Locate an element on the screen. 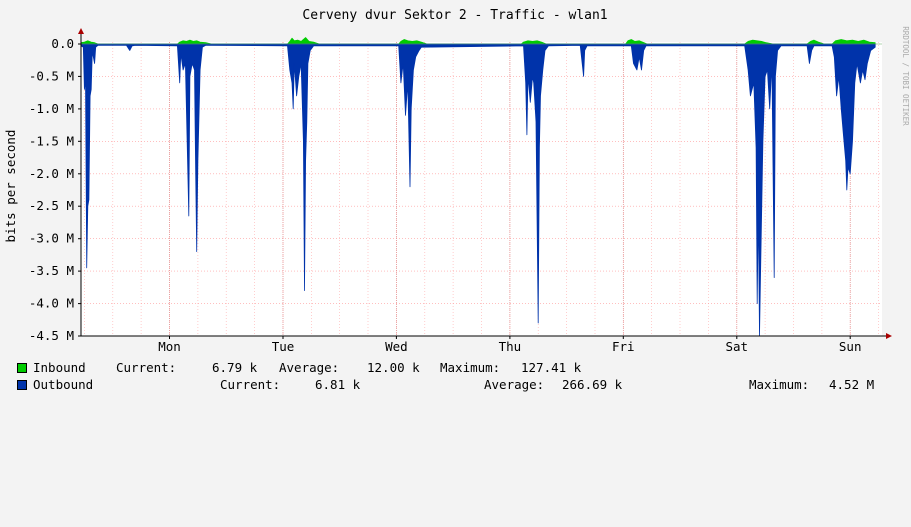 The width and height of the screenshot is (911, 527). y-tick-label: -1.5 M is located at coordinates (51, 140).